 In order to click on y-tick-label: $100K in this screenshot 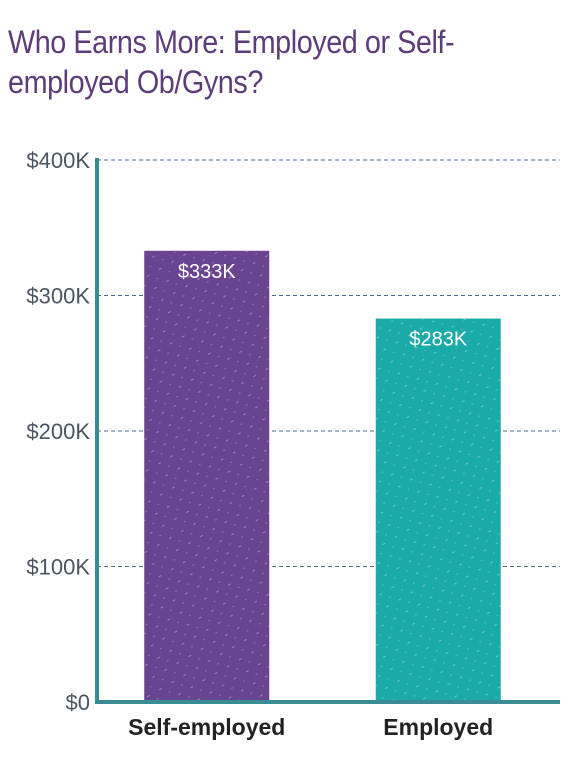, I will do `click(58, 567)`.